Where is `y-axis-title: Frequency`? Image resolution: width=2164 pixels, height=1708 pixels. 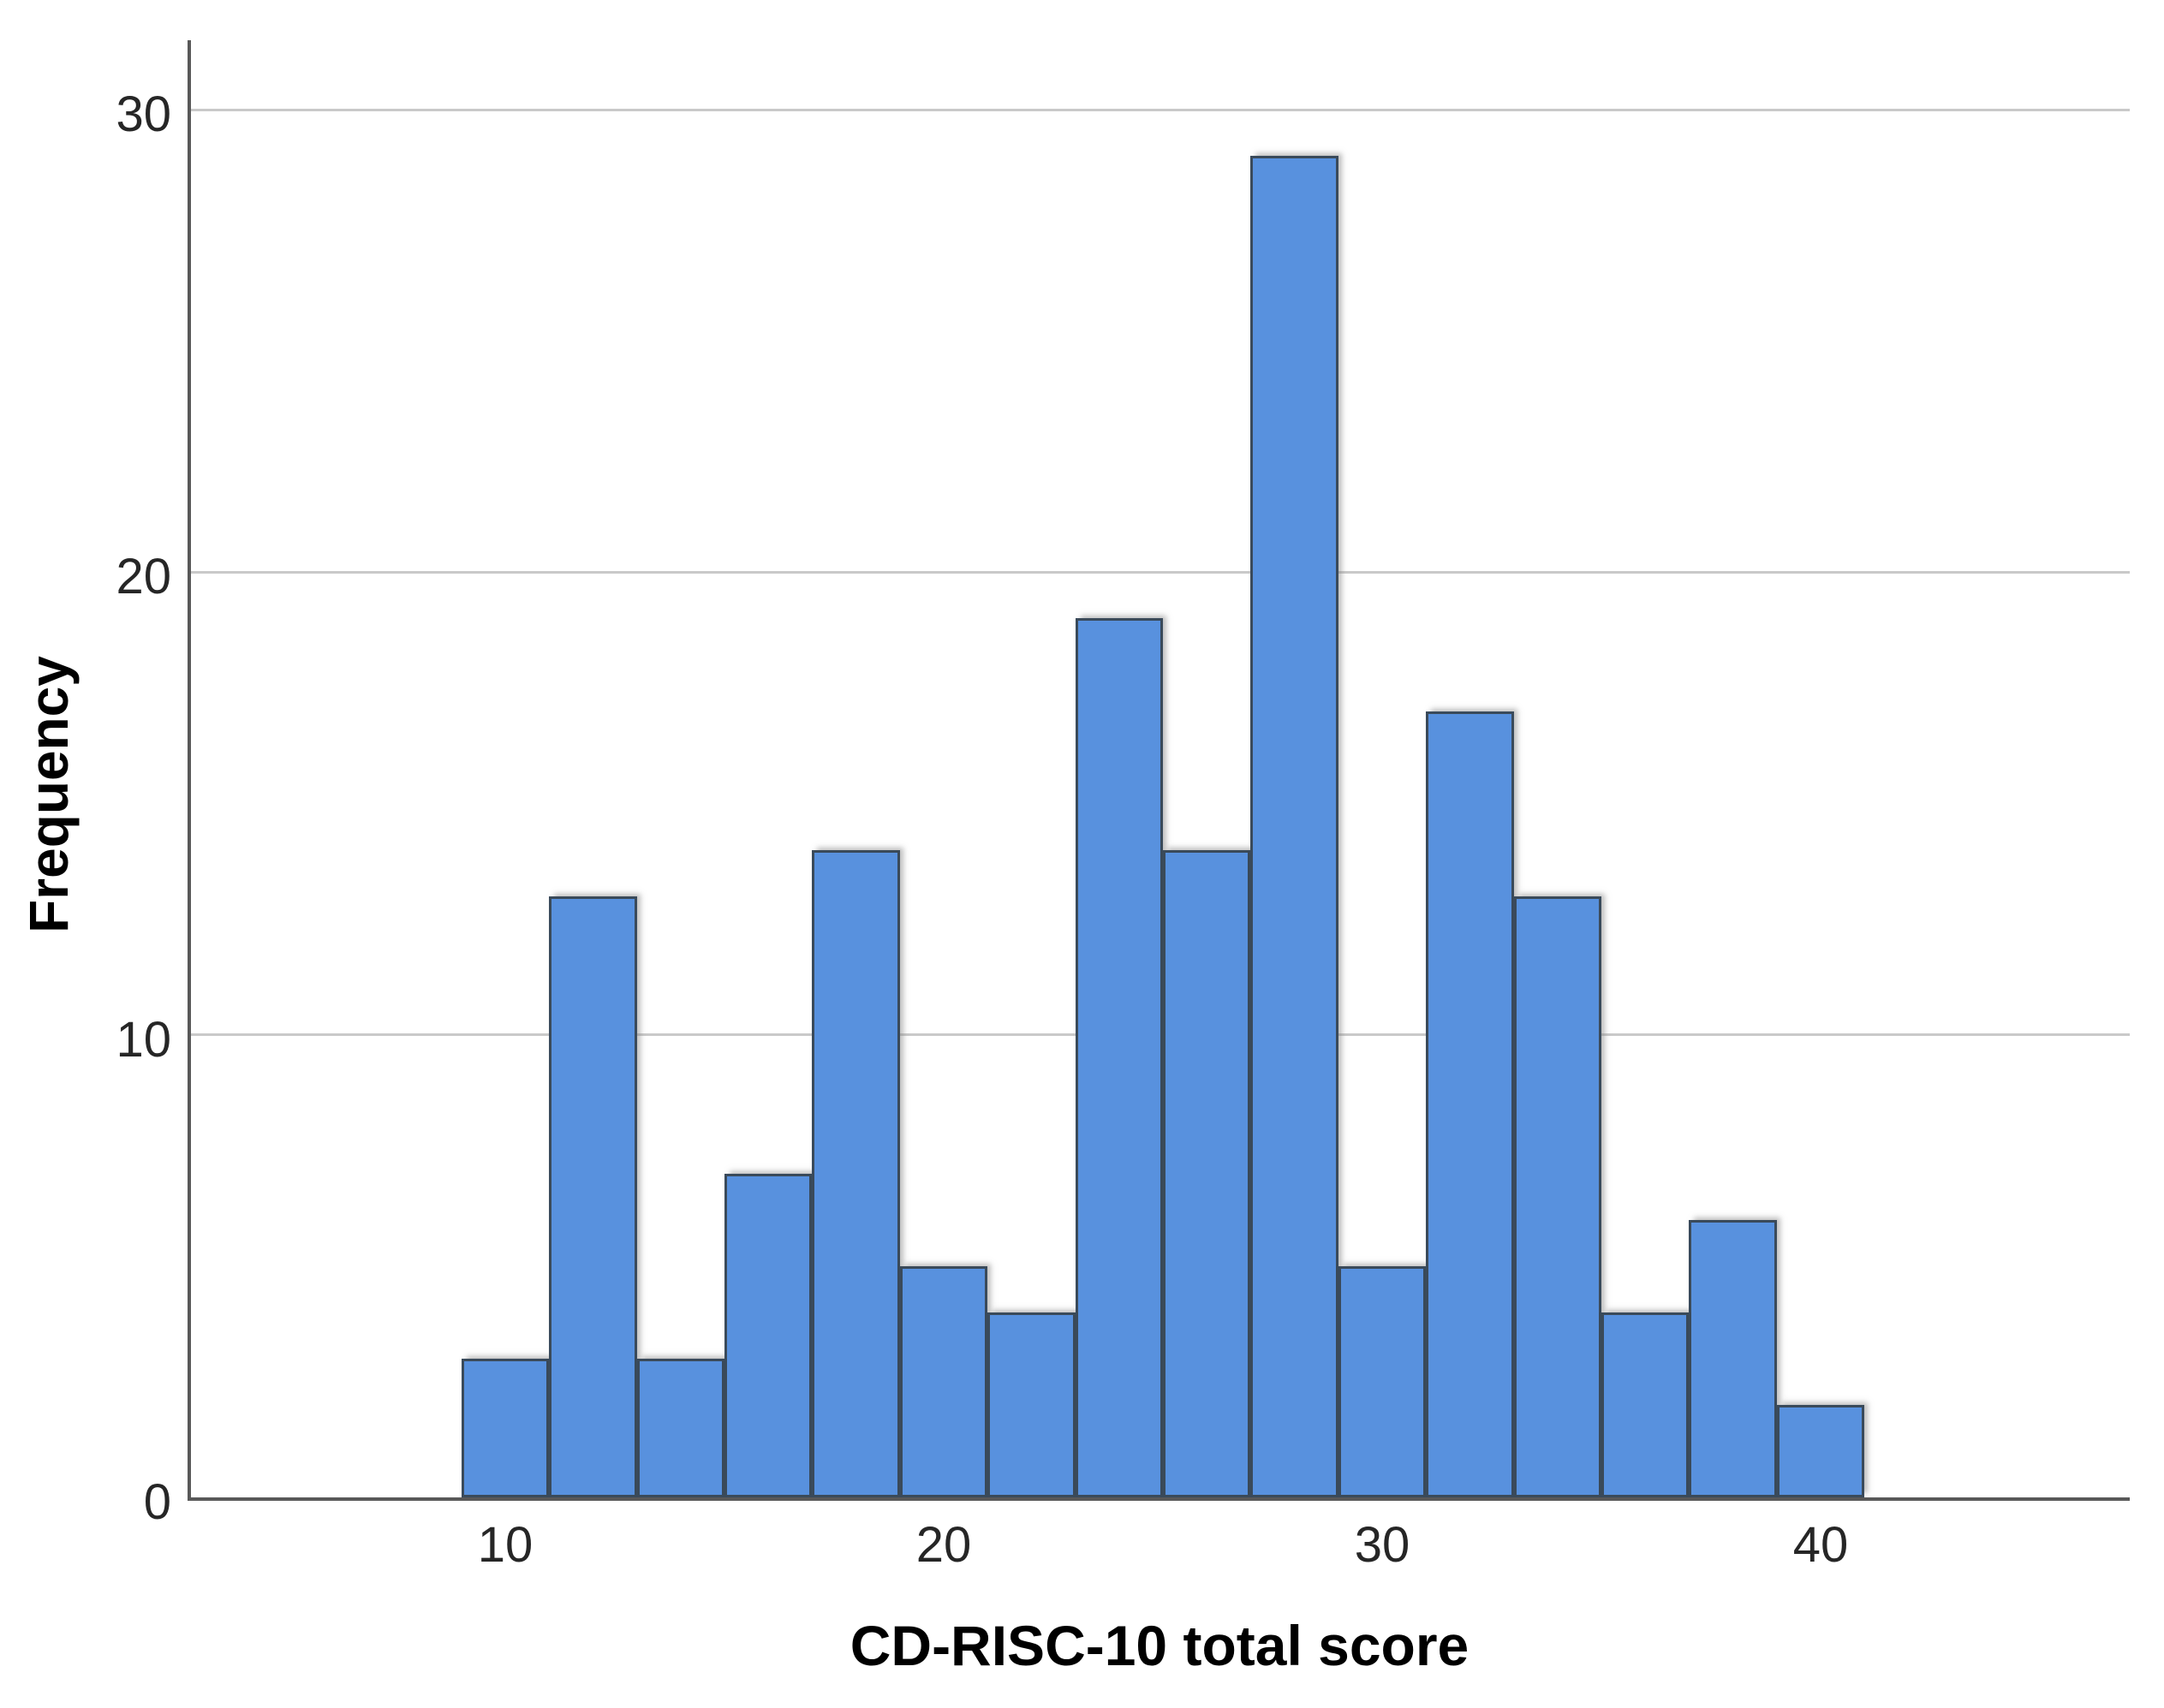 y-axis-title: Frequency is located at coordinates (49, 794).